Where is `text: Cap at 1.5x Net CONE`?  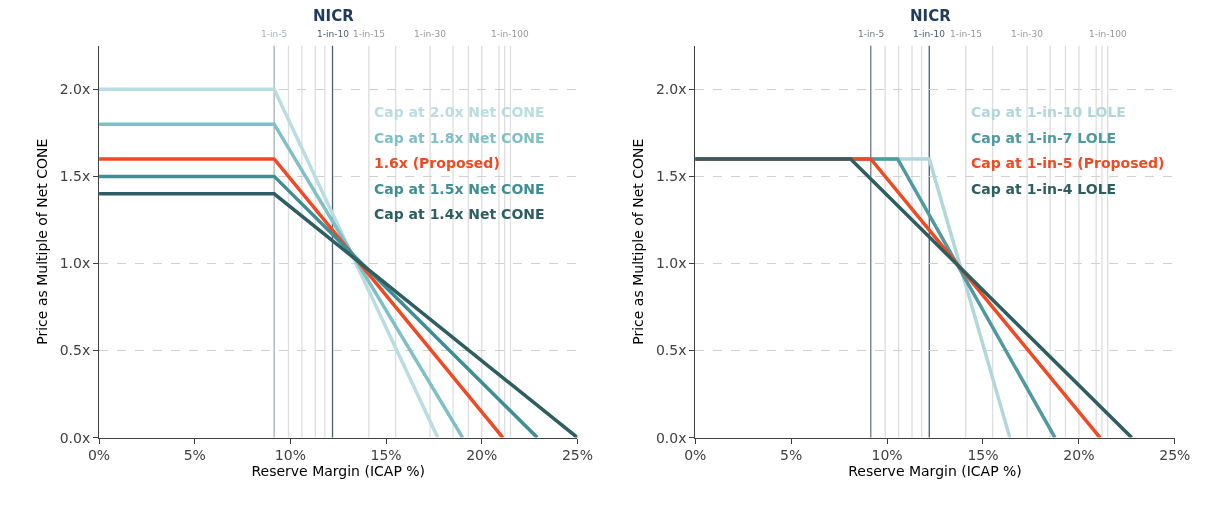
text: Cap at 1.5x Net CONE is located at coordinates (459, 189).